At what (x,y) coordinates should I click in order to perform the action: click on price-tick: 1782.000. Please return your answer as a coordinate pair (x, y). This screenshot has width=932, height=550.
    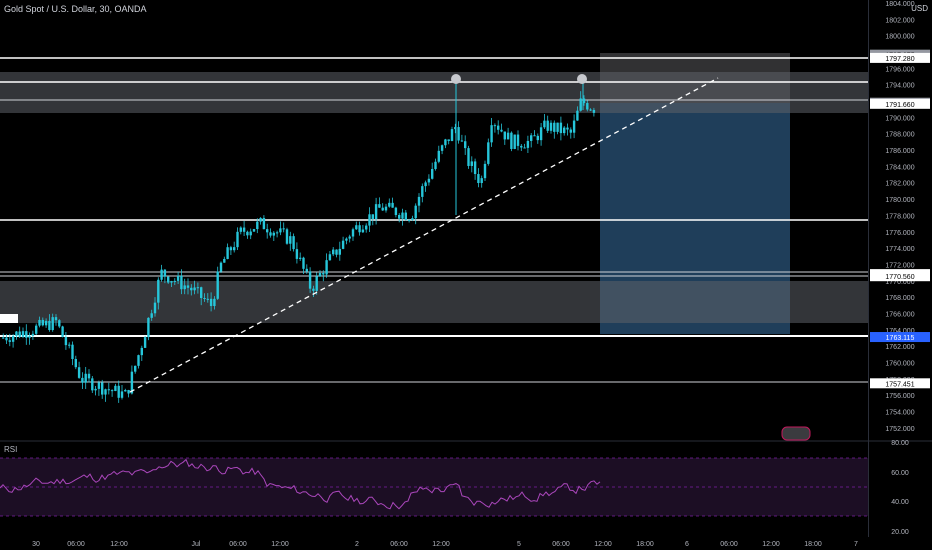
    Looking at the image, I should click on (899, 184).